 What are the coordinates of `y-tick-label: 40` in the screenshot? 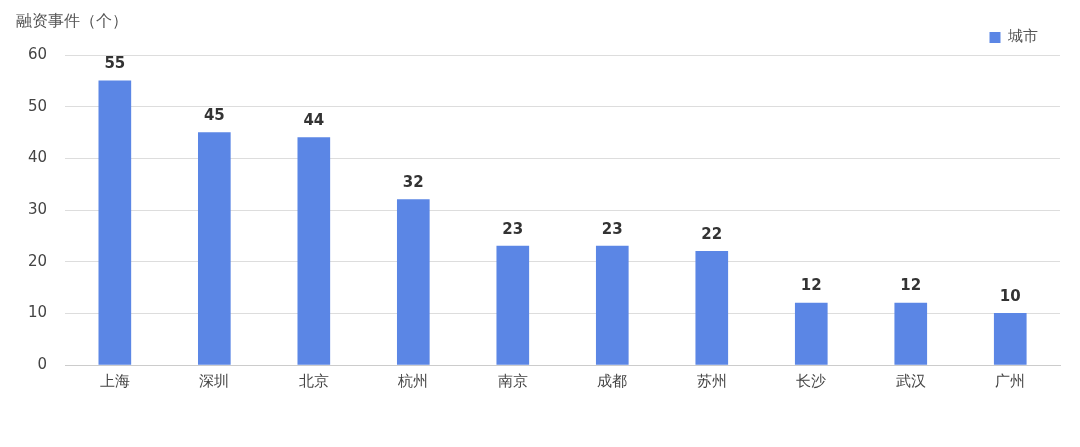 It's located at (37, 157).